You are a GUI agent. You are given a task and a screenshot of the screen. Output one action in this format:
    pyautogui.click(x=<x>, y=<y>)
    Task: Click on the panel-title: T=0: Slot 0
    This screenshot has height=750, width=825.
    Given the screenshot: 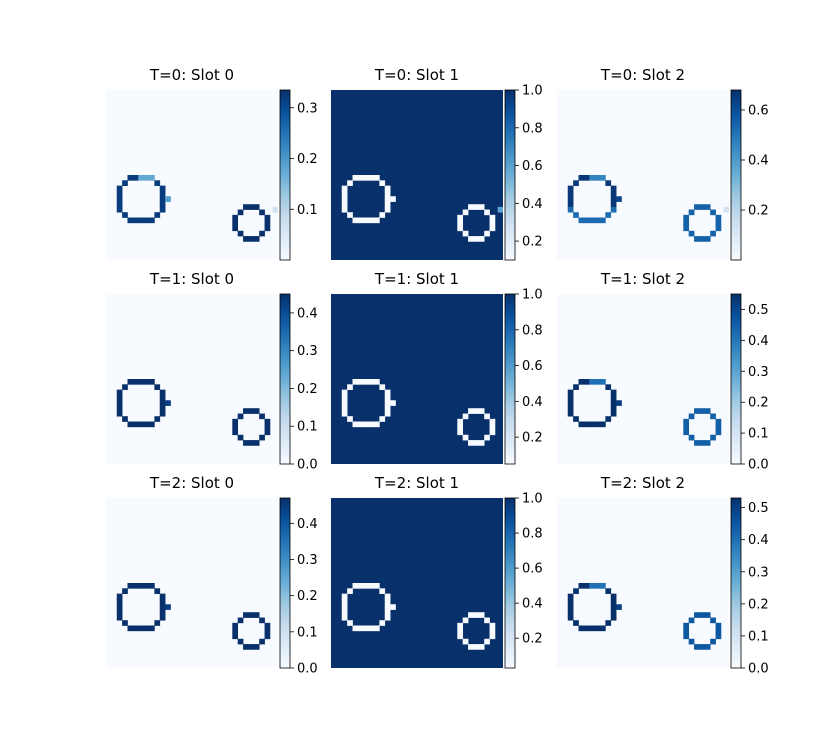 What is the action you would take?
    pyautogui.click(x=192, y=75)
    